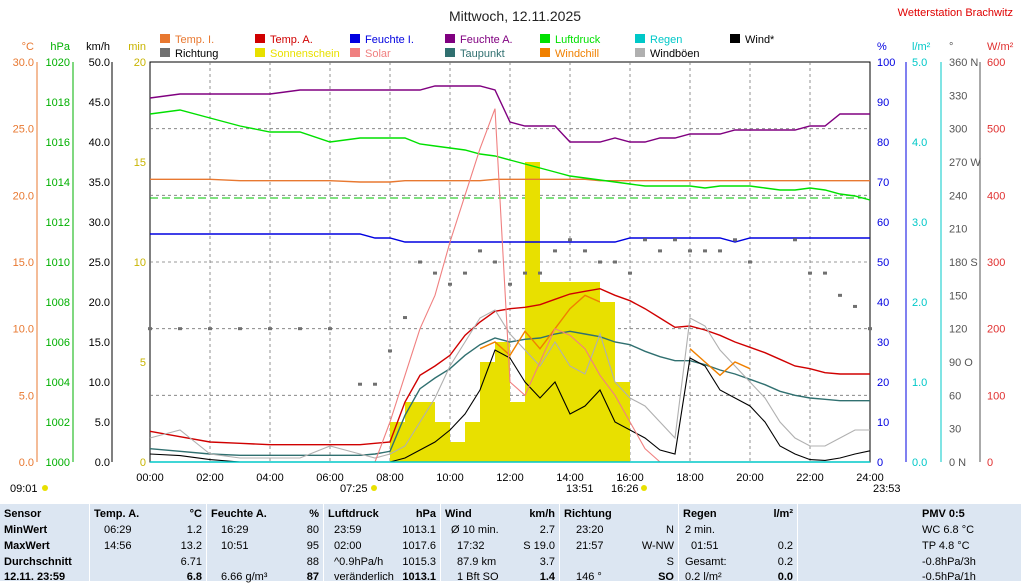 This screenshot has height=585, width=1021. What do you see at coordinates (378, 54) in the screenshot?
I see `legend-label: Solar` at bounding box center [378, 54].